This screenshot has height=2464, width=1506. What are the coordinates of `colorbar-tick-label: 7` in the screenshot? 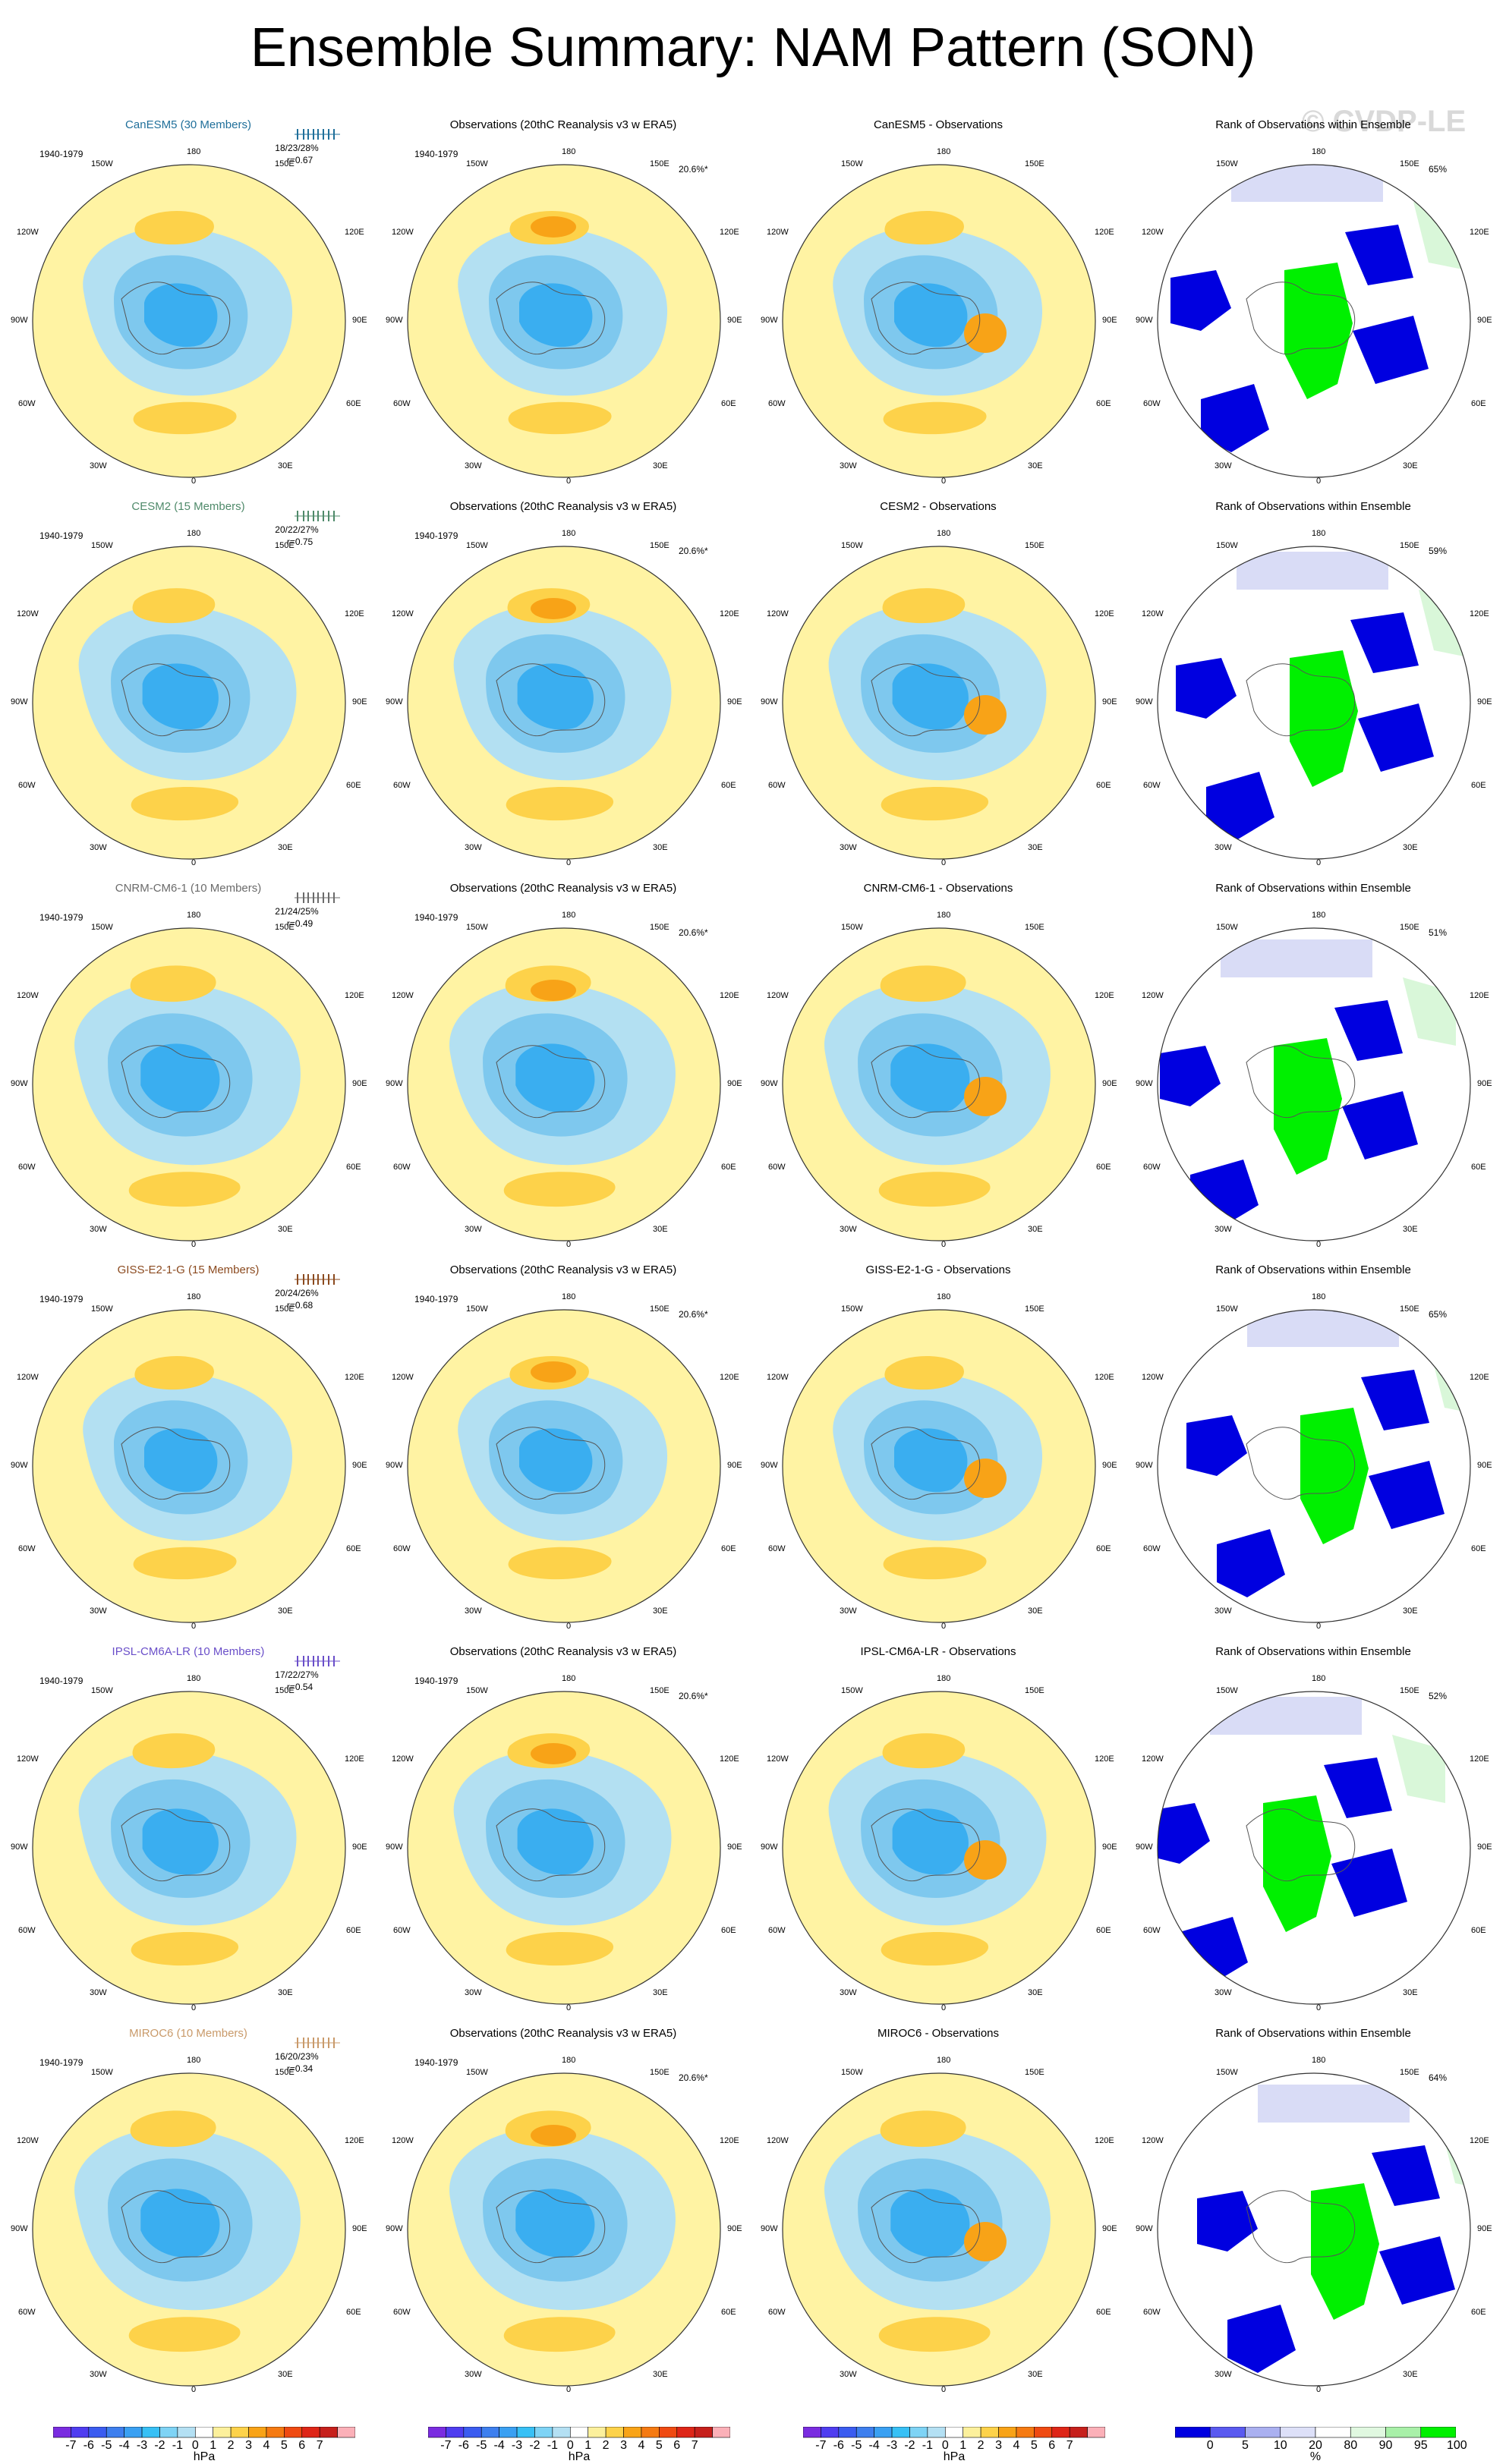 It's located at (319, 2445).